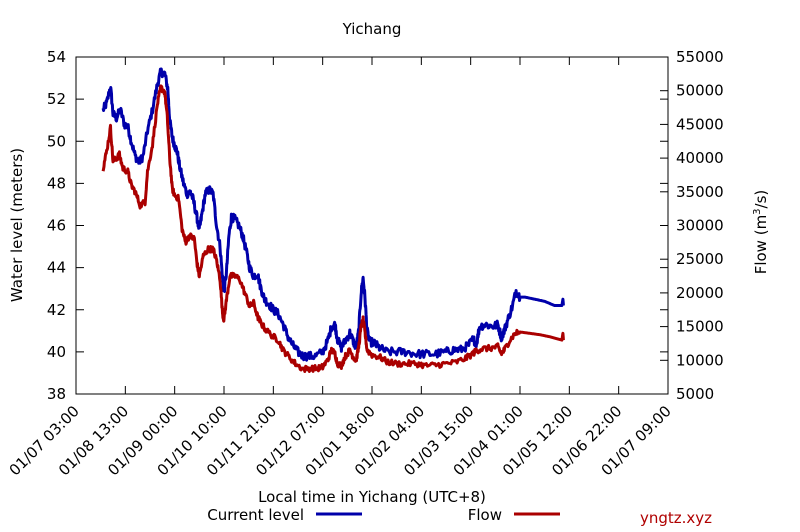 This screenshot has width=800, height=532. What do you see at coordinates (761, 244) in the screenshot?
I see `y2-axis-label-main: Flow (m` at bounding box center [761, 244].